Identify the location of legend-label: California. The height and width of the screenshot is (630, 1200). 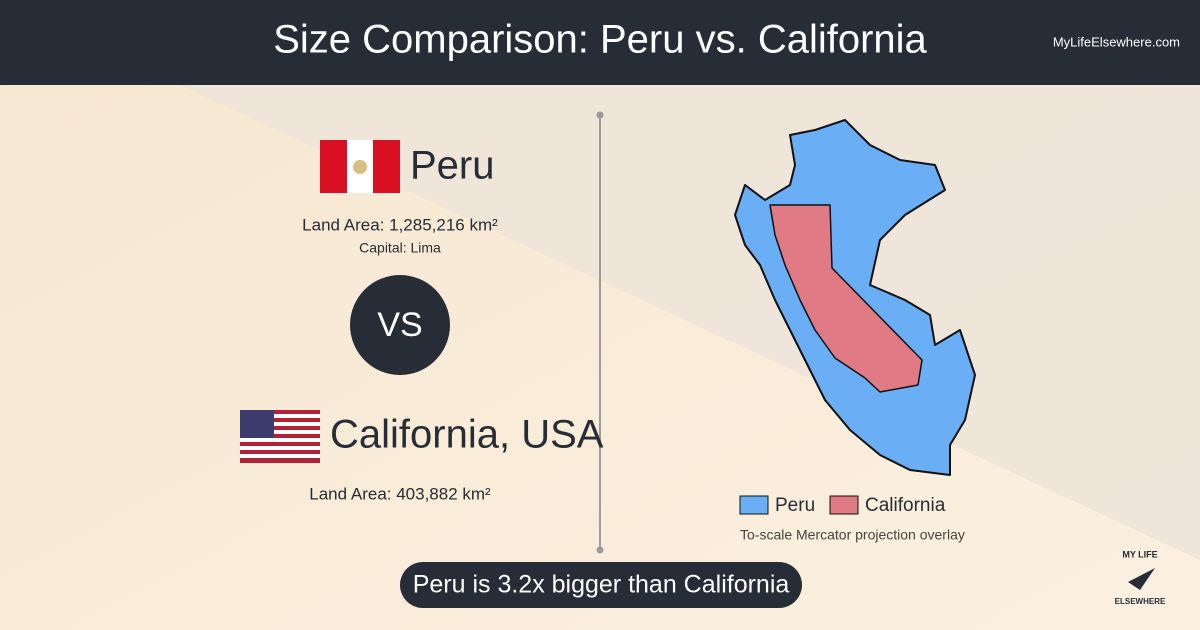
(905, 505).